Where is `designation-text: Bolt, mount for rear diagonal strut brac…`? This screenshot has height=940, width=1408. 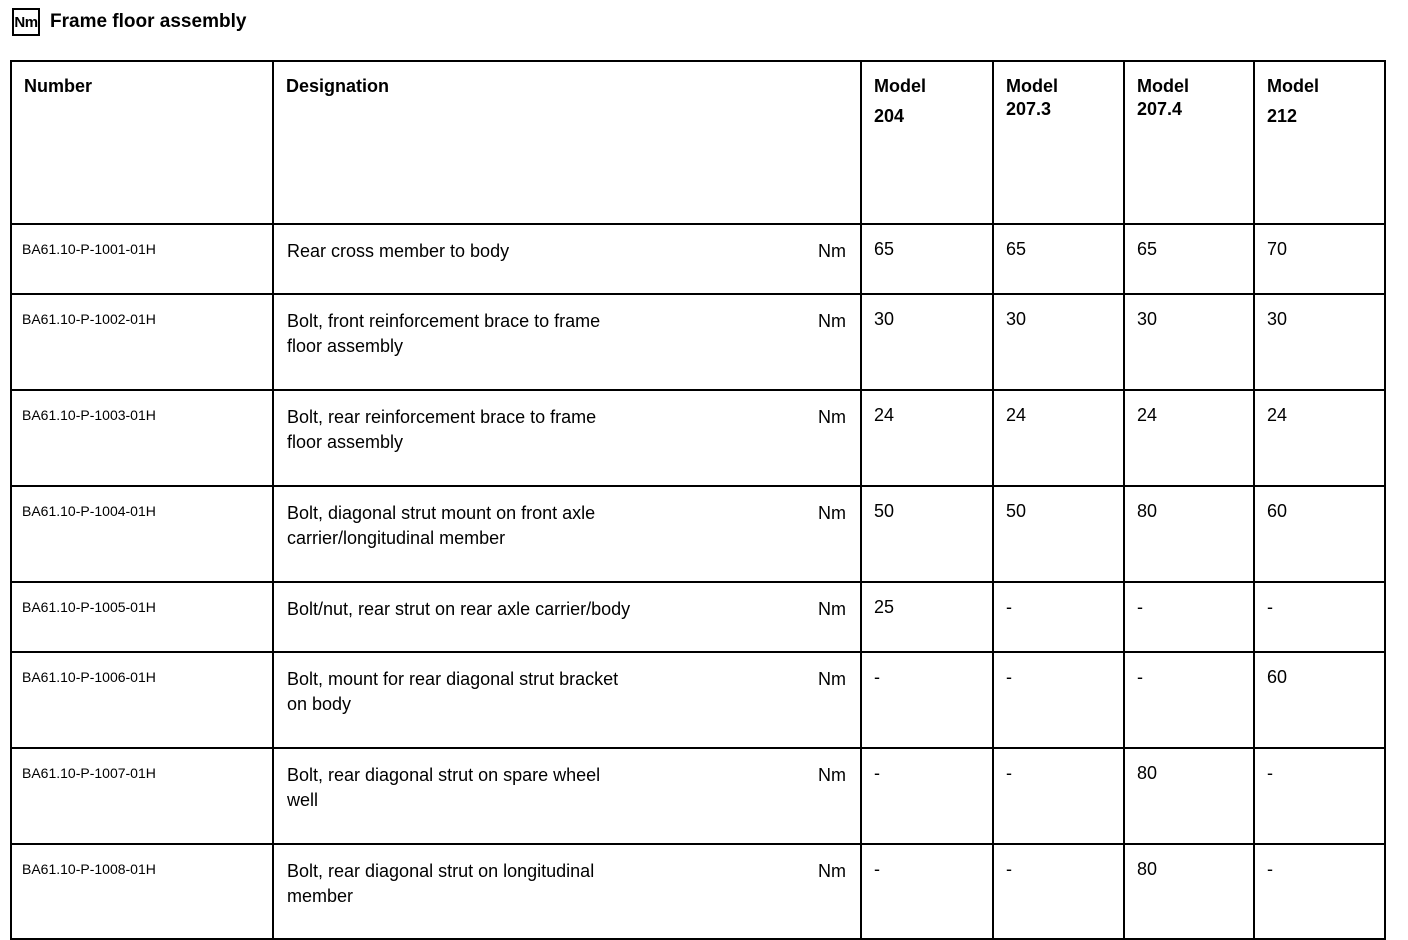
designation-text: Bolt, mount for rear diagonal strut brac… is located at coordinates (453, 691).